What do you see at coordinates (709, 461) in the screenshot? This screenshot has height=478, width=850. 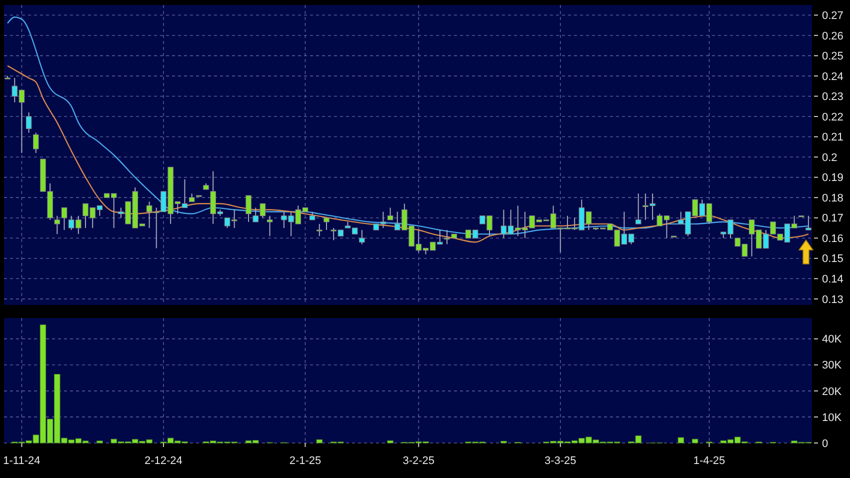 I see `x-tick-label: 1-4-25` at bounding box center [709, 461].